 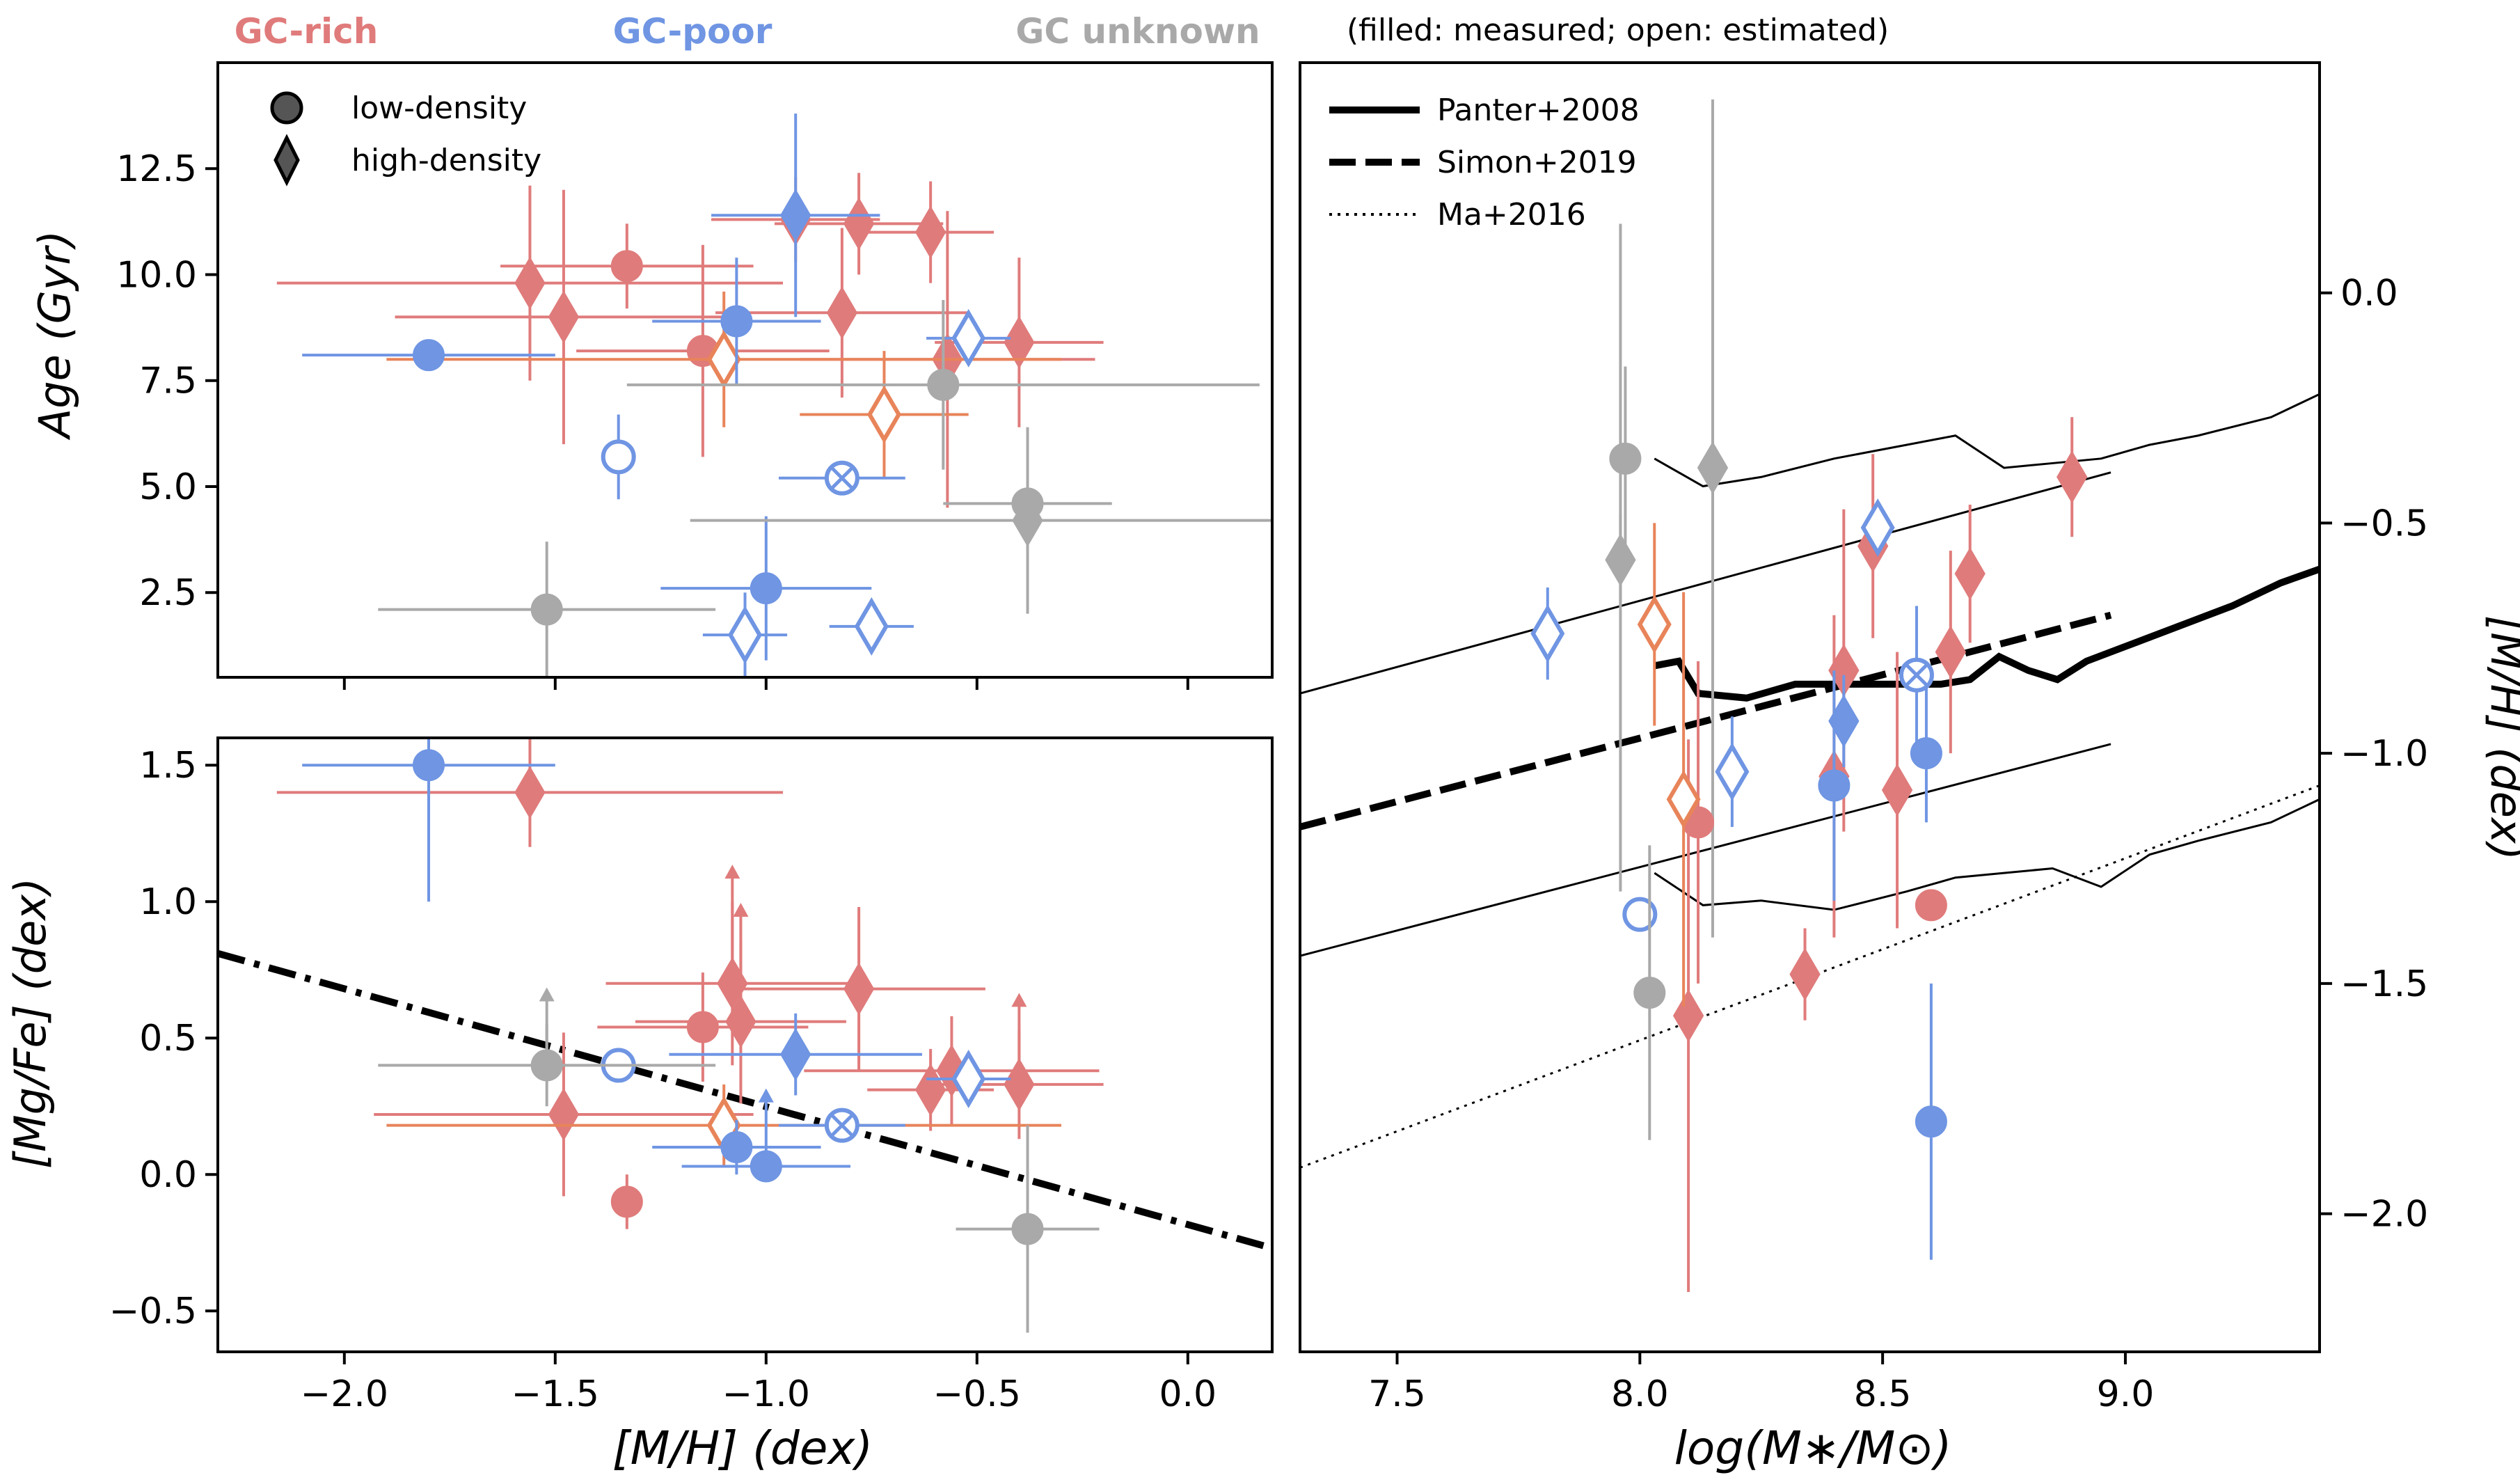 What do you see at coordinates (345, 1394) in the screenshot?
I see `x-tick-label: −2.0` at bounding box center [345, 1394].